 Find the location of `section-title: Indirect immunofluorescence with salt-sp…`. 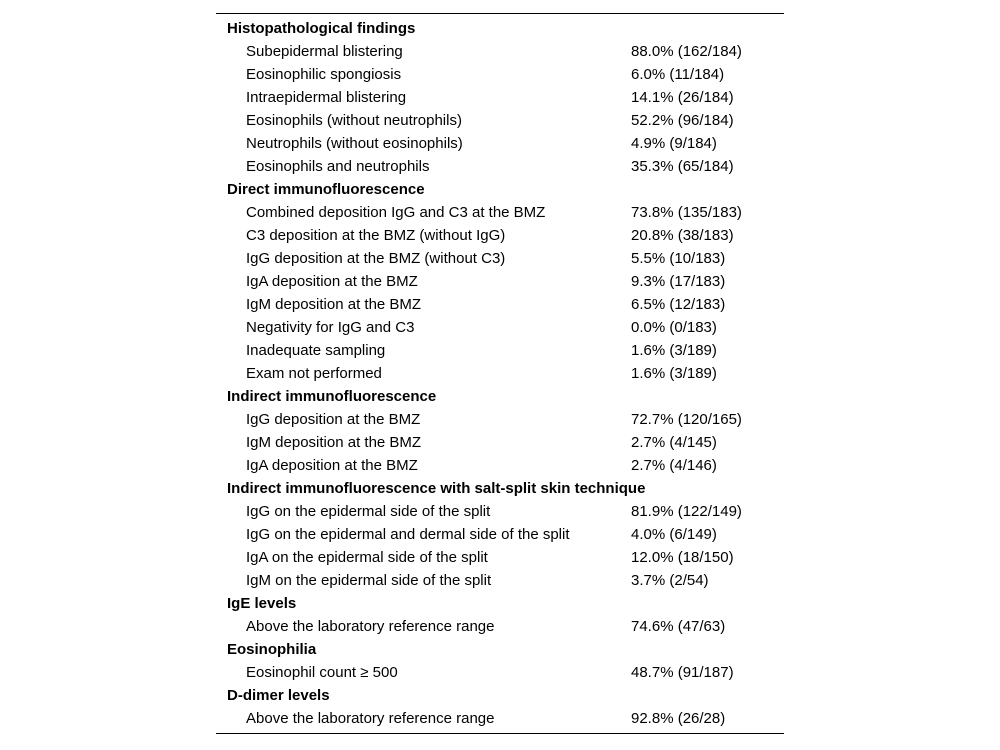

section-title: Indirect immunofluorescence with salt-sp… is located at coordinates (436, 488).